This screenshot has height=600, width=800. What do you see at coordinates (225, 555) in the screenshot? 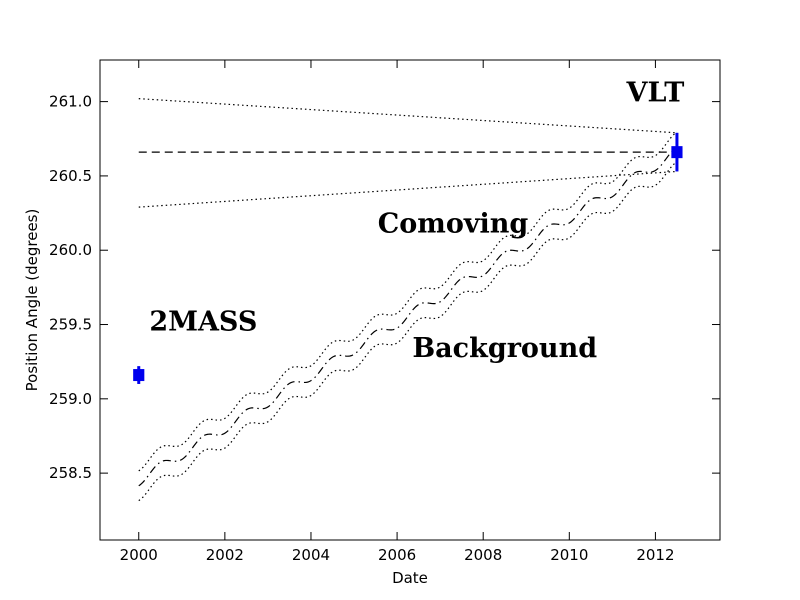
I see `x-tick-label: 2002` at bounding box center [225, 555].